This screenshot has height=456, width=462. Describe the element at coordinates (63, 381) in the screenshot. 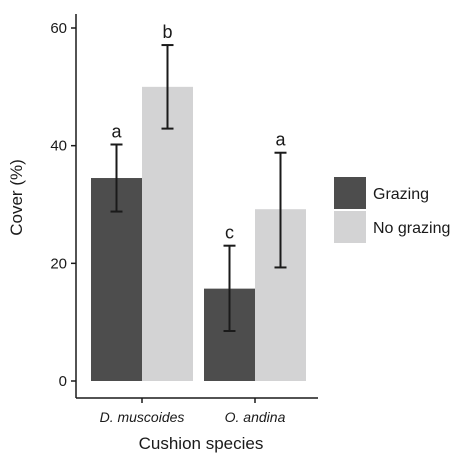

I see `y-tick-label: 0` at that location.